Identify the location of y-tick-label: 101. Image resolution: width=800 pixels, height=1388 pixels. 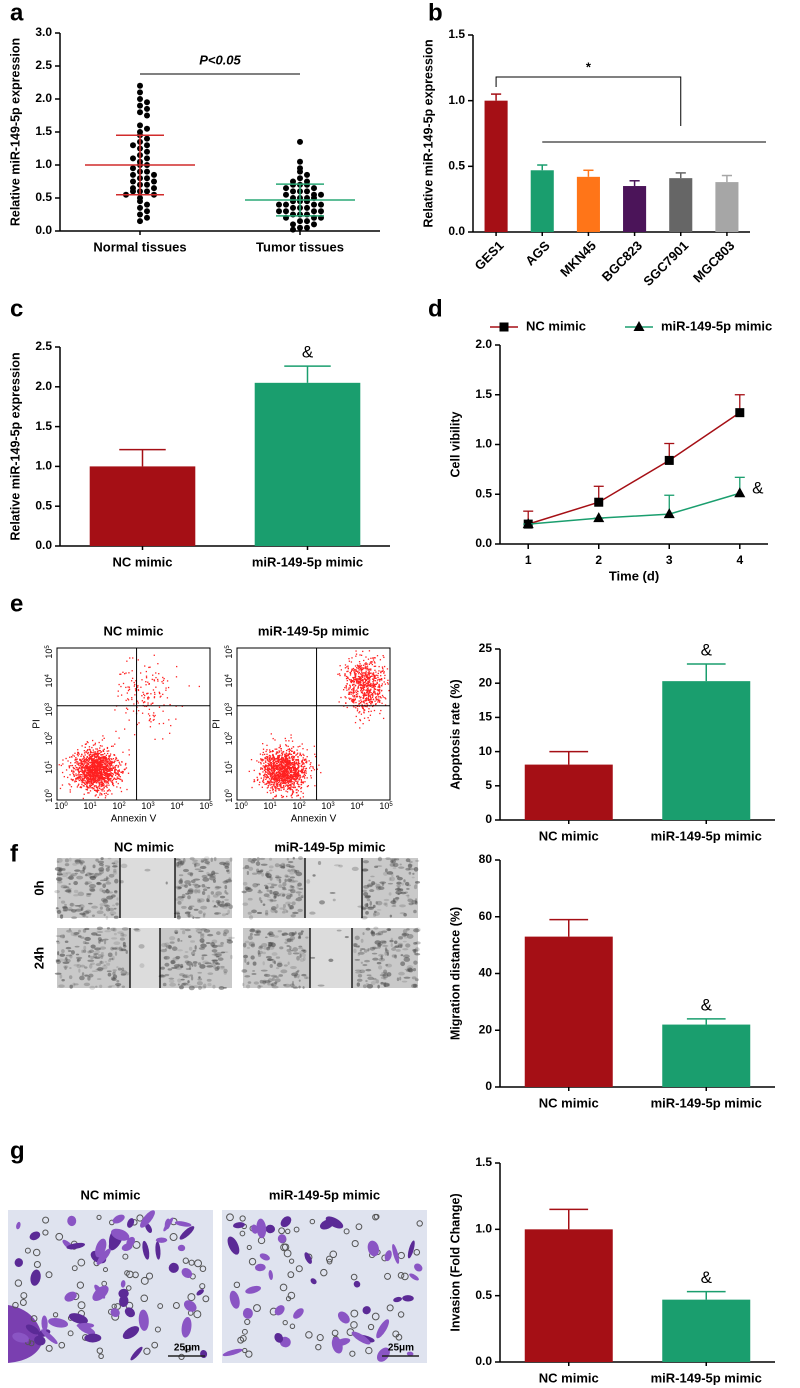
(49, 767).